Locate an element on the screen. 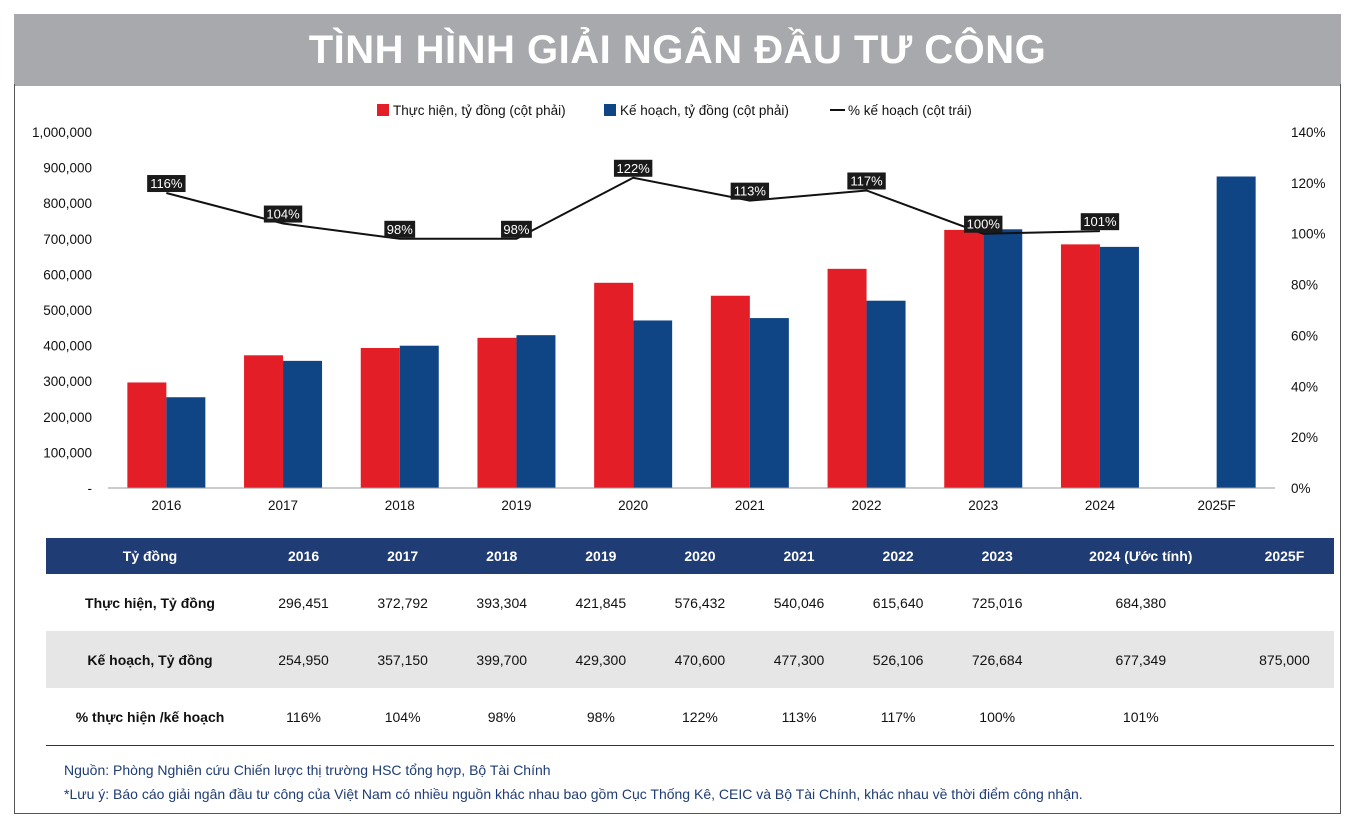 The height and width of the screenshot is (828, 1356). x-tick-label: 2022 is located at coordinates (867, 505).